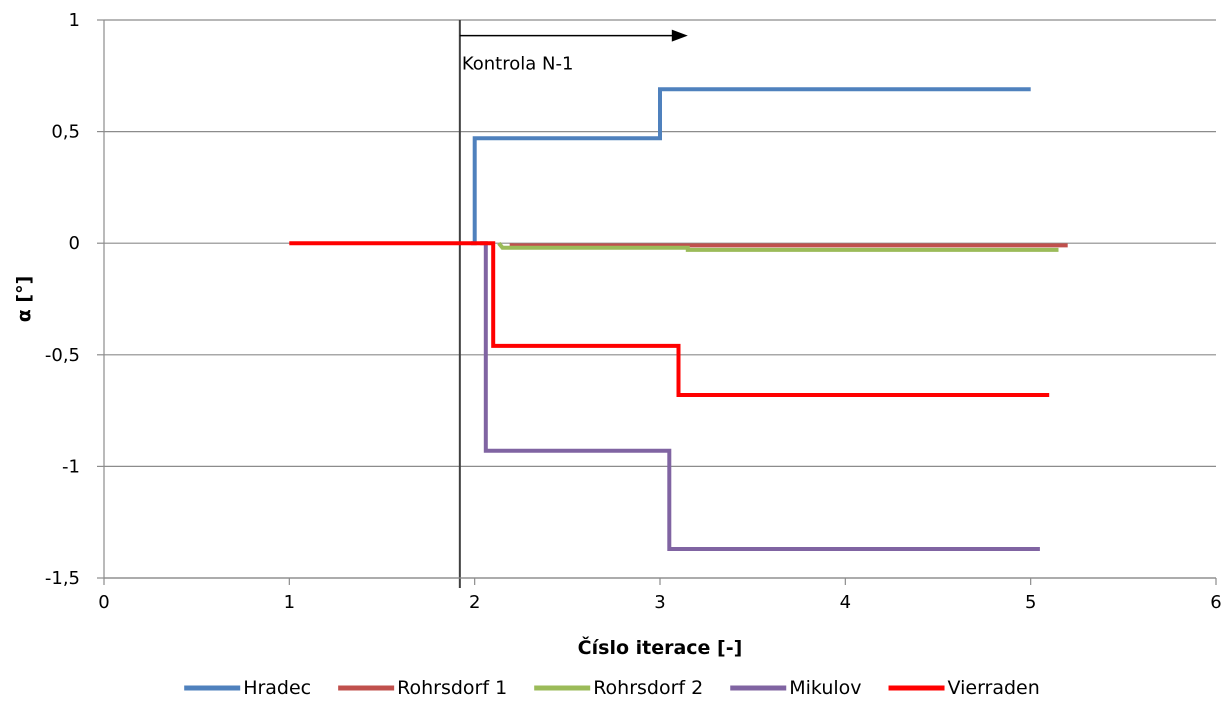 This screenshot has height=710, width=1225. Describe the element at coordinates (474, 602) in the screenshot. I see `x-tick-label: 2` at that location.